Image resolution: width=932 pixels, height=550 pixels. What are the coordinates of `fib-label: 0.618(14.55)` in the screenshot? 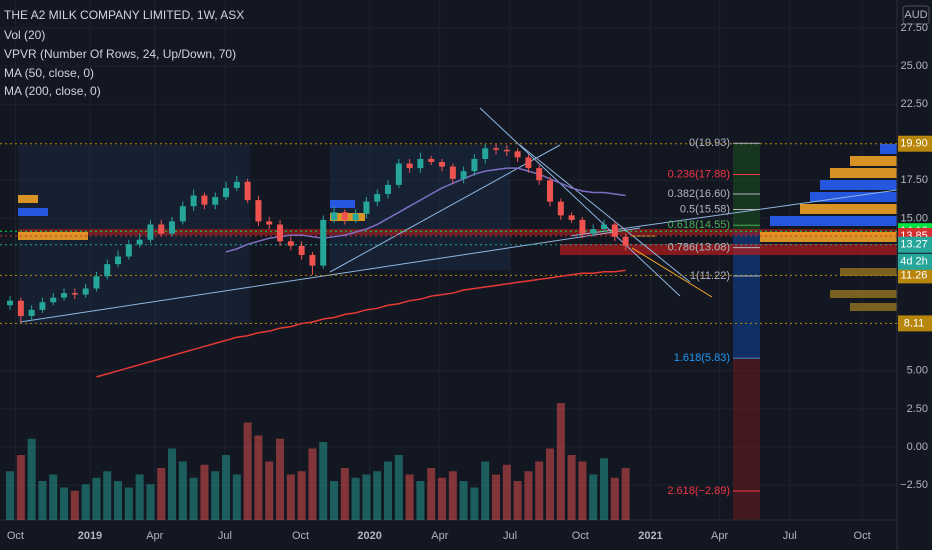 It's located at (699, 225).